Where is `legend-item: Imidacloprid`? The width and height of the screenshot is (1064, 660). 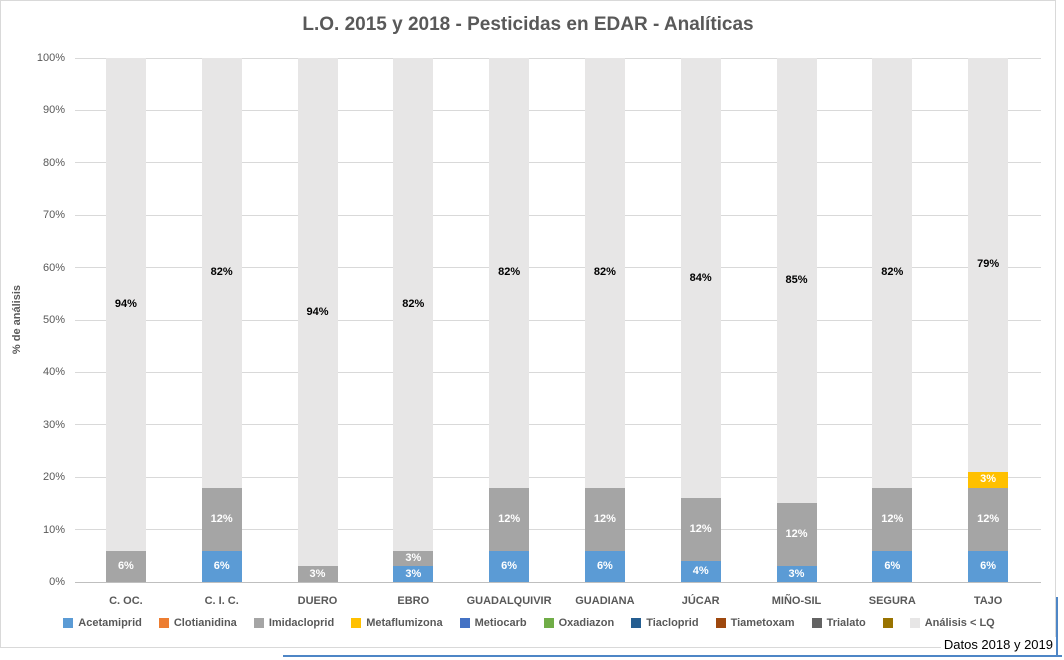 legend-item: Imidacloprid is located at coordinates (293, 623).